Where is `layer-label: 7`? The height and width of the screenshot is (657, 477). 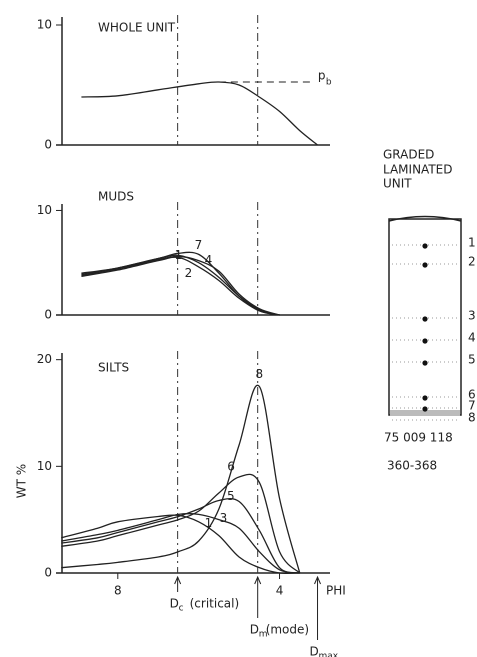 layer-label: 7 is located at coordinates (472, 406).